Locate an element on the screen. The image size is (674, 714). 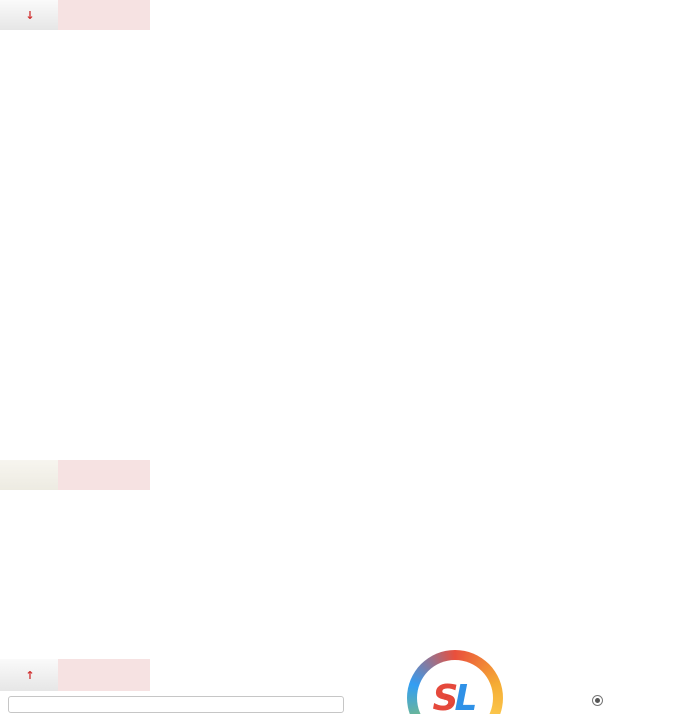
issue-sort-footer: ↑ is located at coordinates (29, 675).